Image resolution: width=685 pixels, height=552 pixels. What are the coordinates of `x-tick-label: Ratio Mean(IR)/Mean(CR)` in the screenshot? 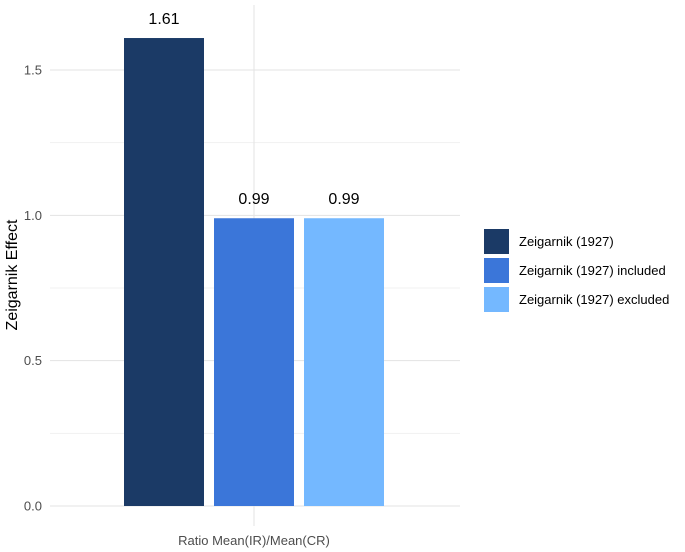 It's located at (254, 540).